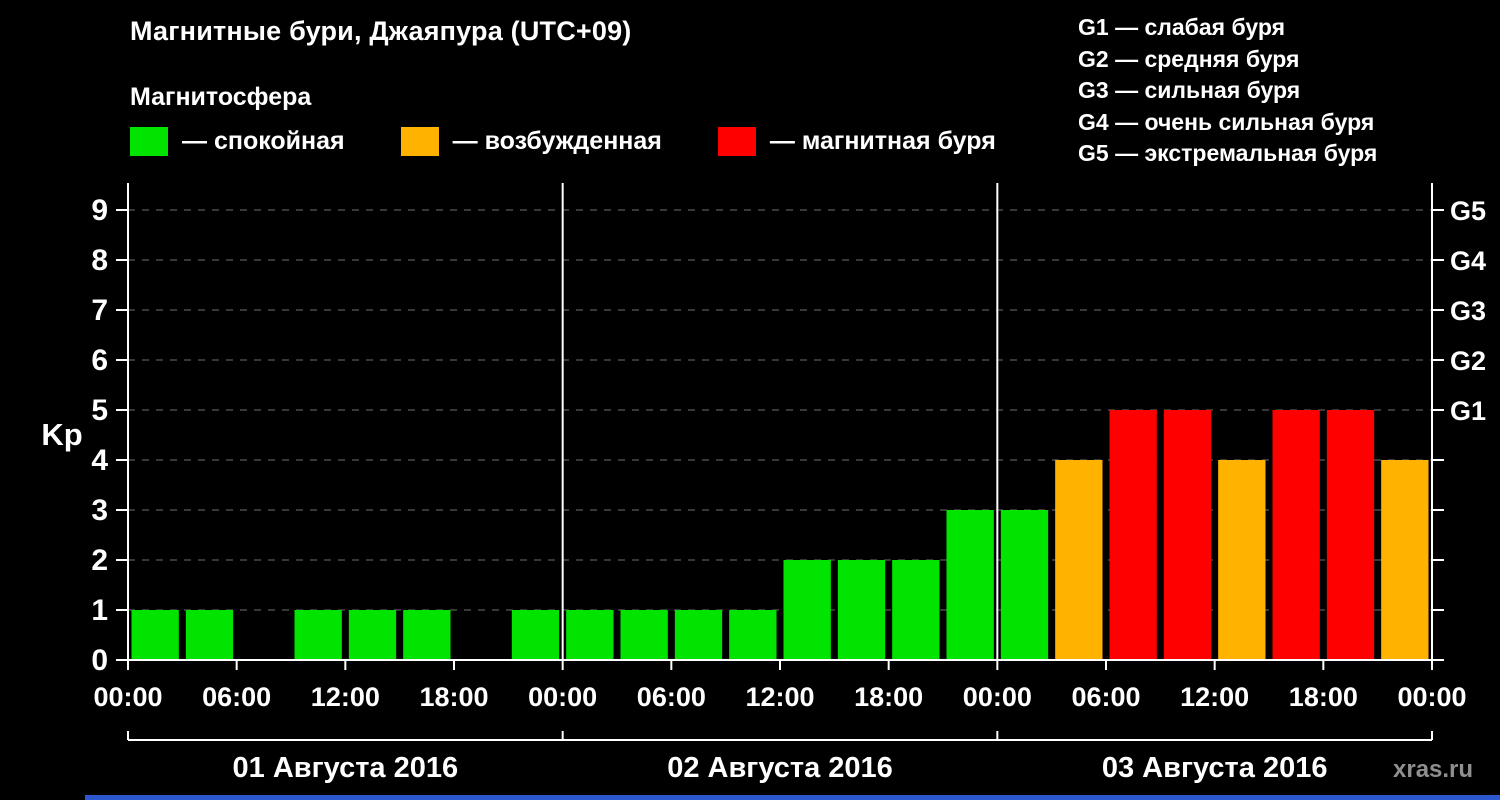 Image resolution: width=1500 pixels, height=800 pixels. I want to click on g-scale-line-g5: G5 — экстремальная буря, so click(1228, 153).